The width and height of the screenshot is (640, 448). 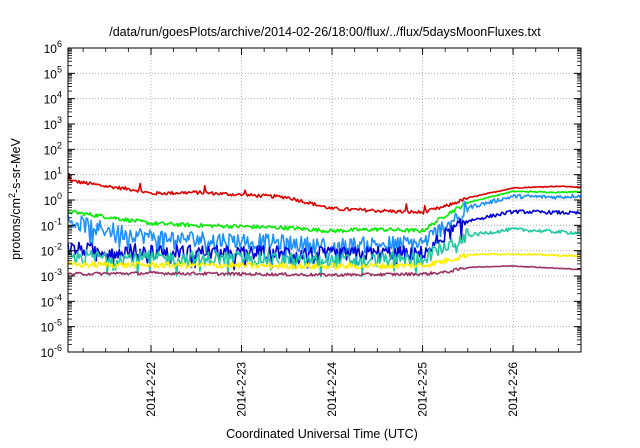 I want to click on y-tick-exponent: 3, so click(x=59, y=120).